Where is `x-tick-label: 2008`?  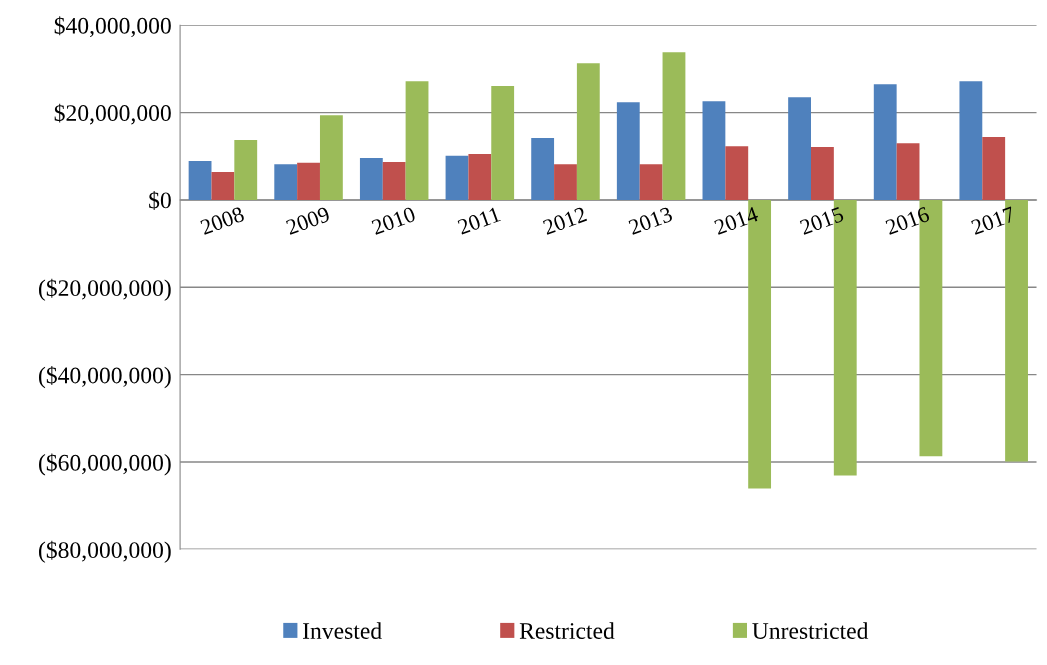 x-tick-label: 2008 is located at coordinates (222, 221).